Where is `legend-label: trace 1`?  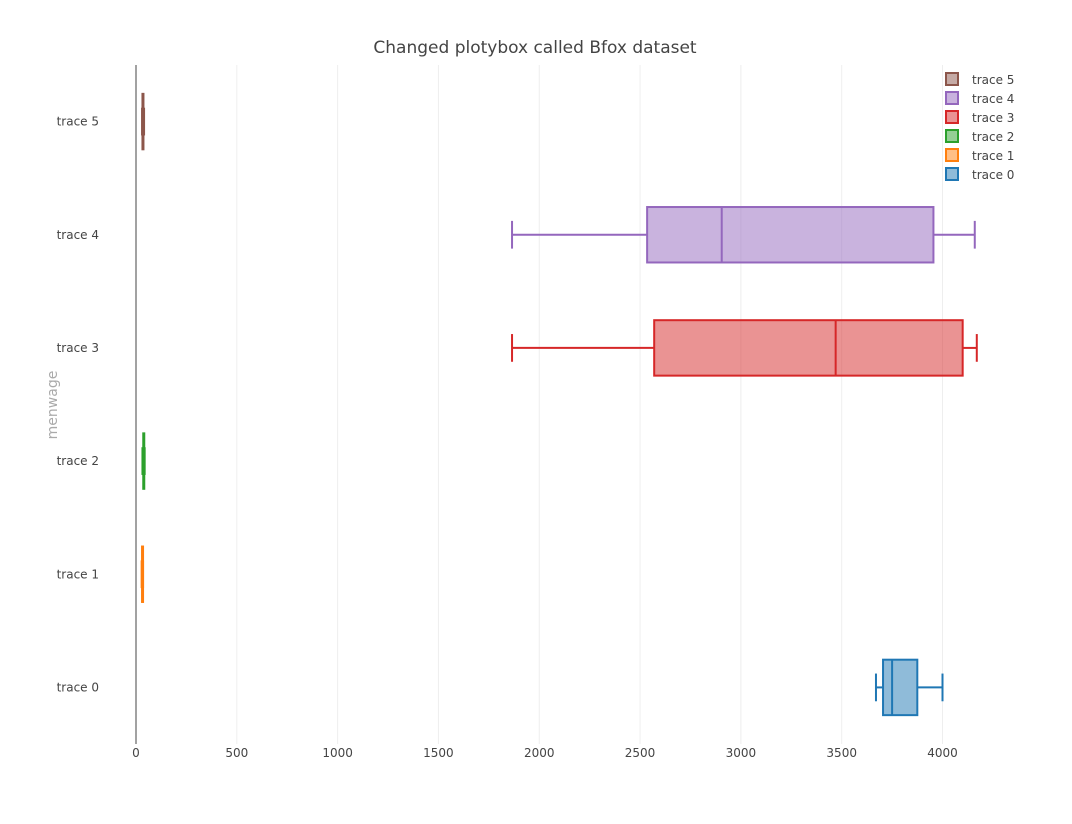
legend-label: trace 1 is located at coordinates (993, 156).